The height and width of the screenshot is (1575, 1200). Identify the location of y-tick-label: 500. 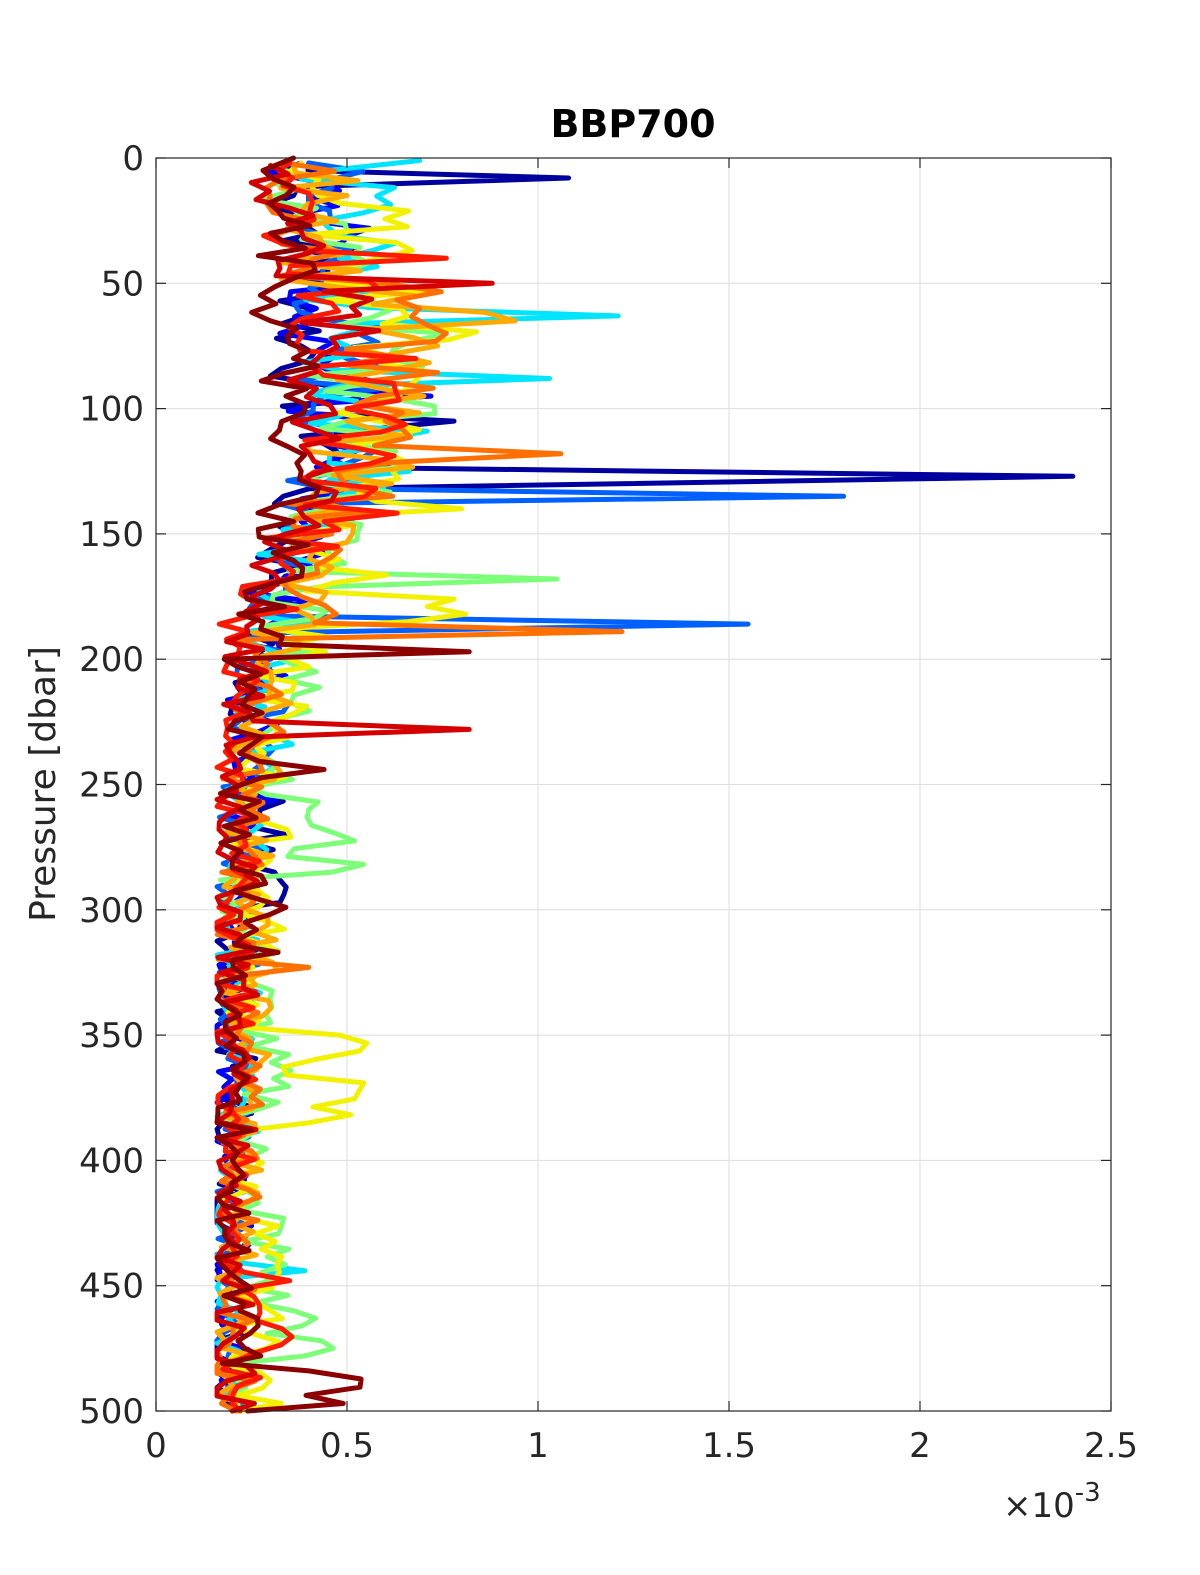
(111, 1412).